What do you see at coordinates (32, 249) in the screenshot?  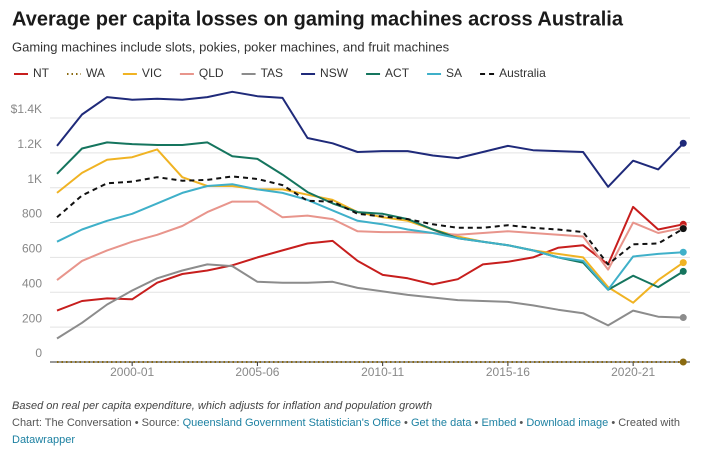 I see `y-tick-label: 600` at bounding box center [32, 249].